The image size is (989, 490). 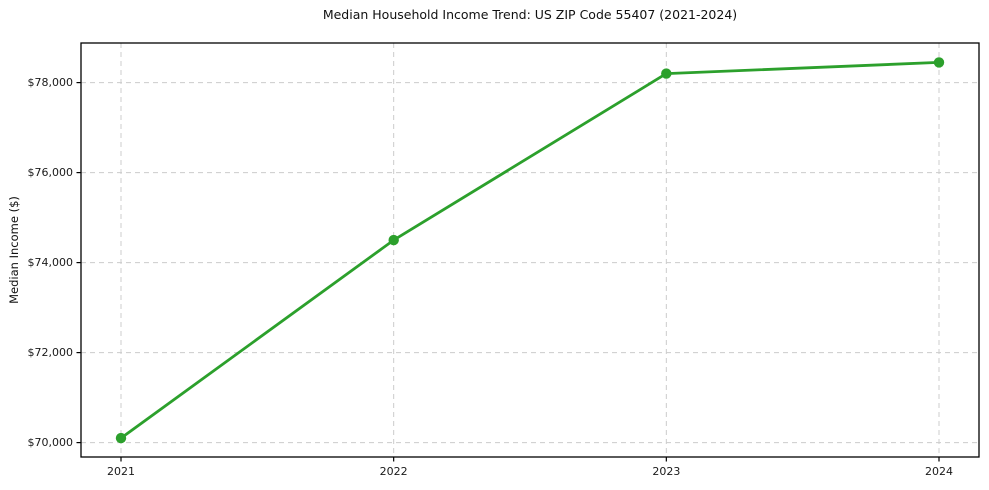 What do you see at coordinates (51, 82) in the screenshot?
I see `y-tick-label: $78,000` at bounding box center [51, 82].